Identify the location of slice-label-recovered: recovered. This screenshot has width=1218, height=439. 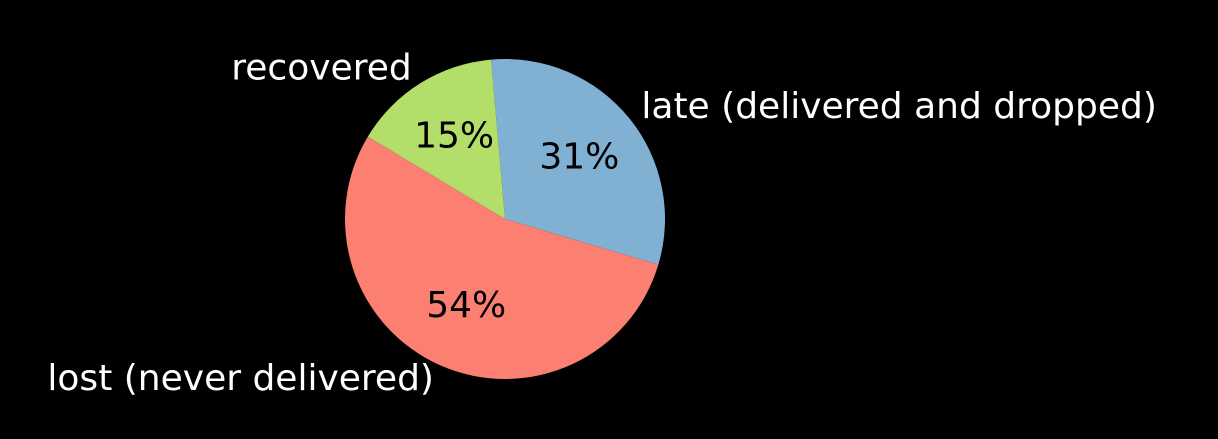
(321, 68).